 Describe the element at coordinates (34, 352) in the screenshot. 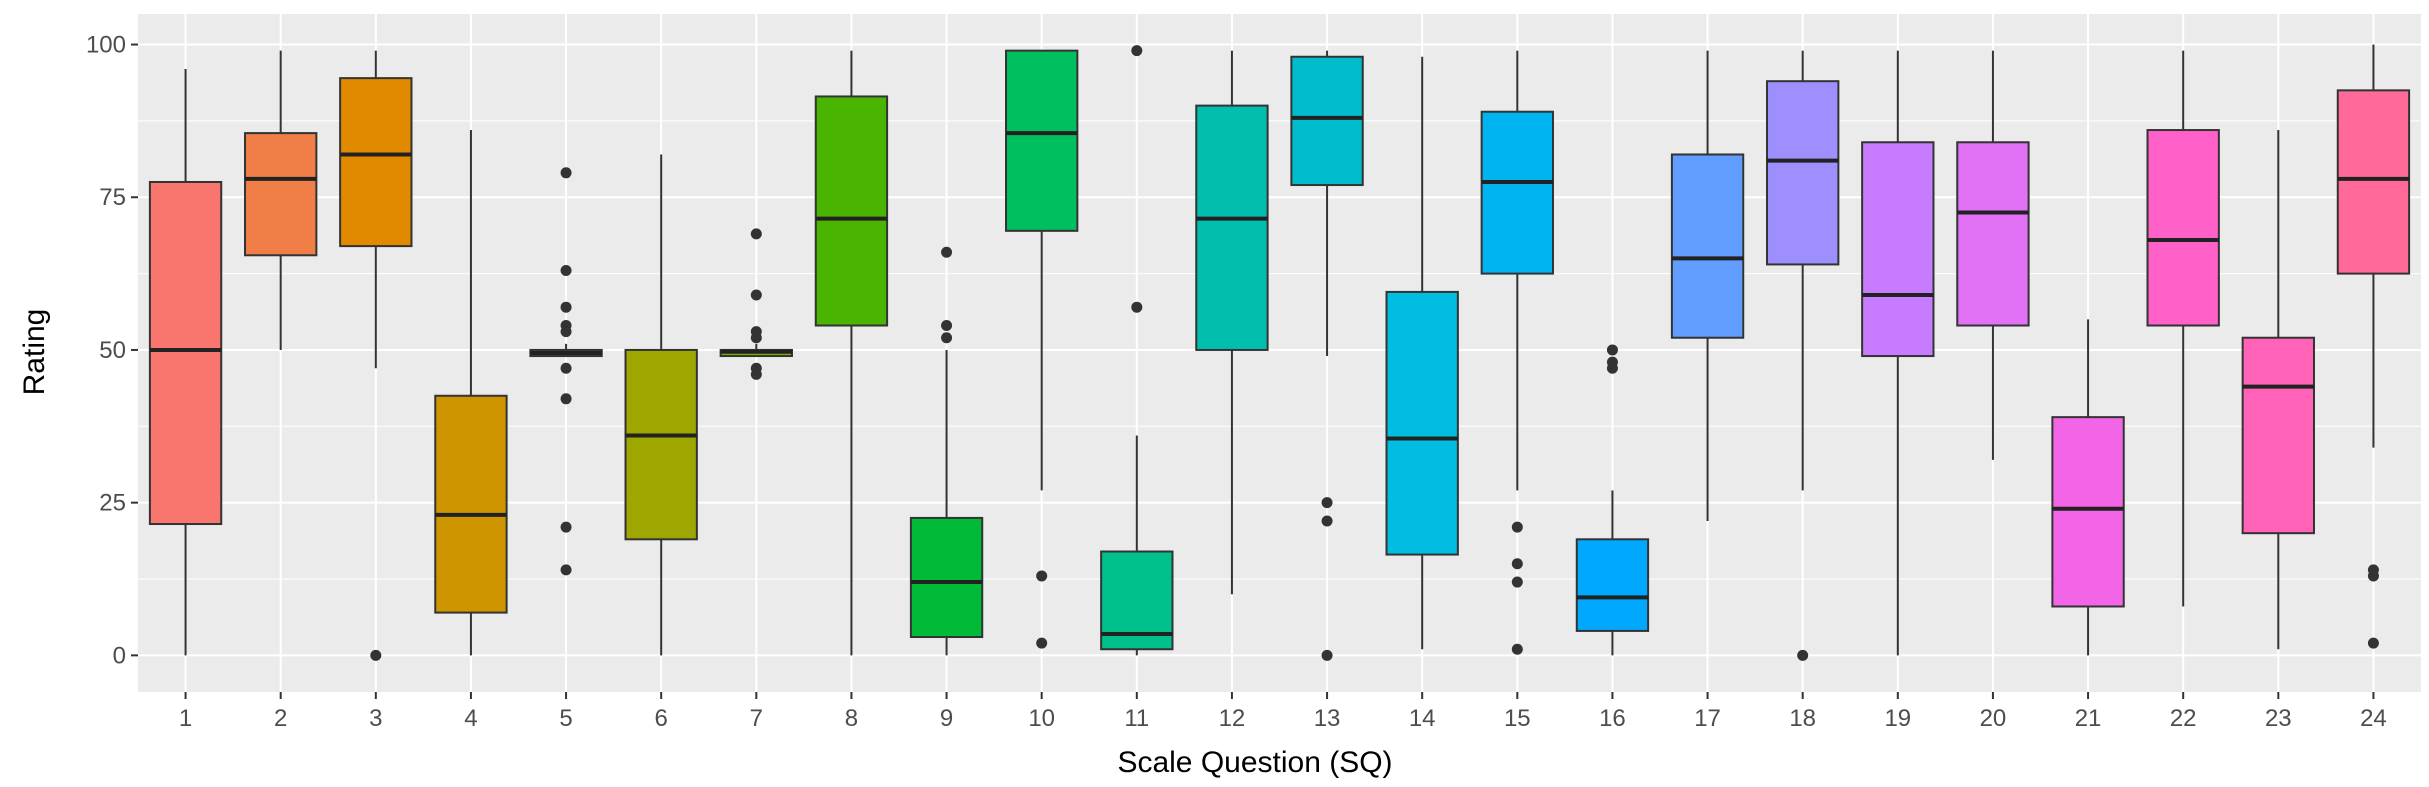

I see `y-axis-title: Rating` at that location.